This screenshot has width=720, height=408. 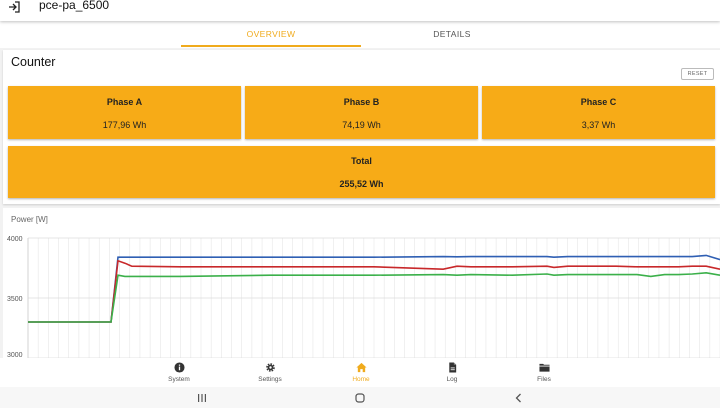 What do you see at coordinates (15, 239) in the screenshot?
I see `y-tick-label: 4000` at bounding box center [15, 239].